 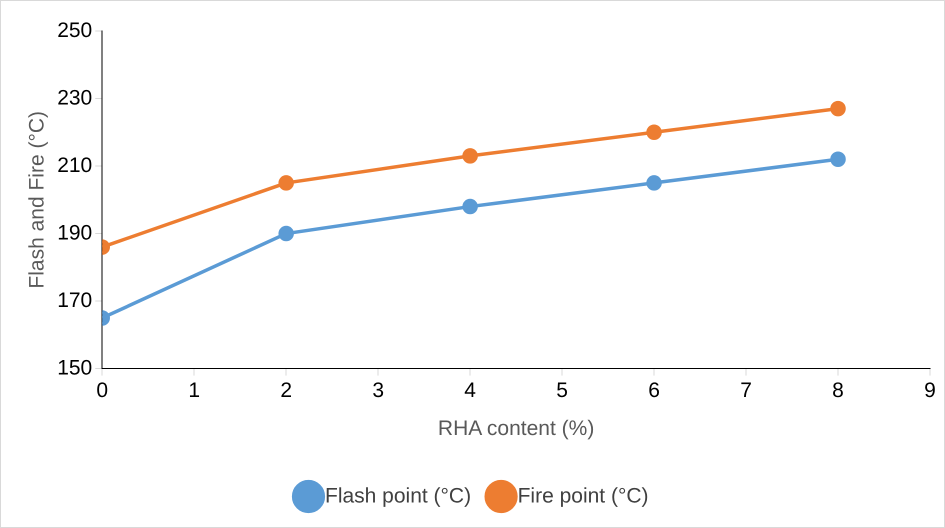 I want to click on legend-label: Flash point (°C), so click(x=398, y=496).